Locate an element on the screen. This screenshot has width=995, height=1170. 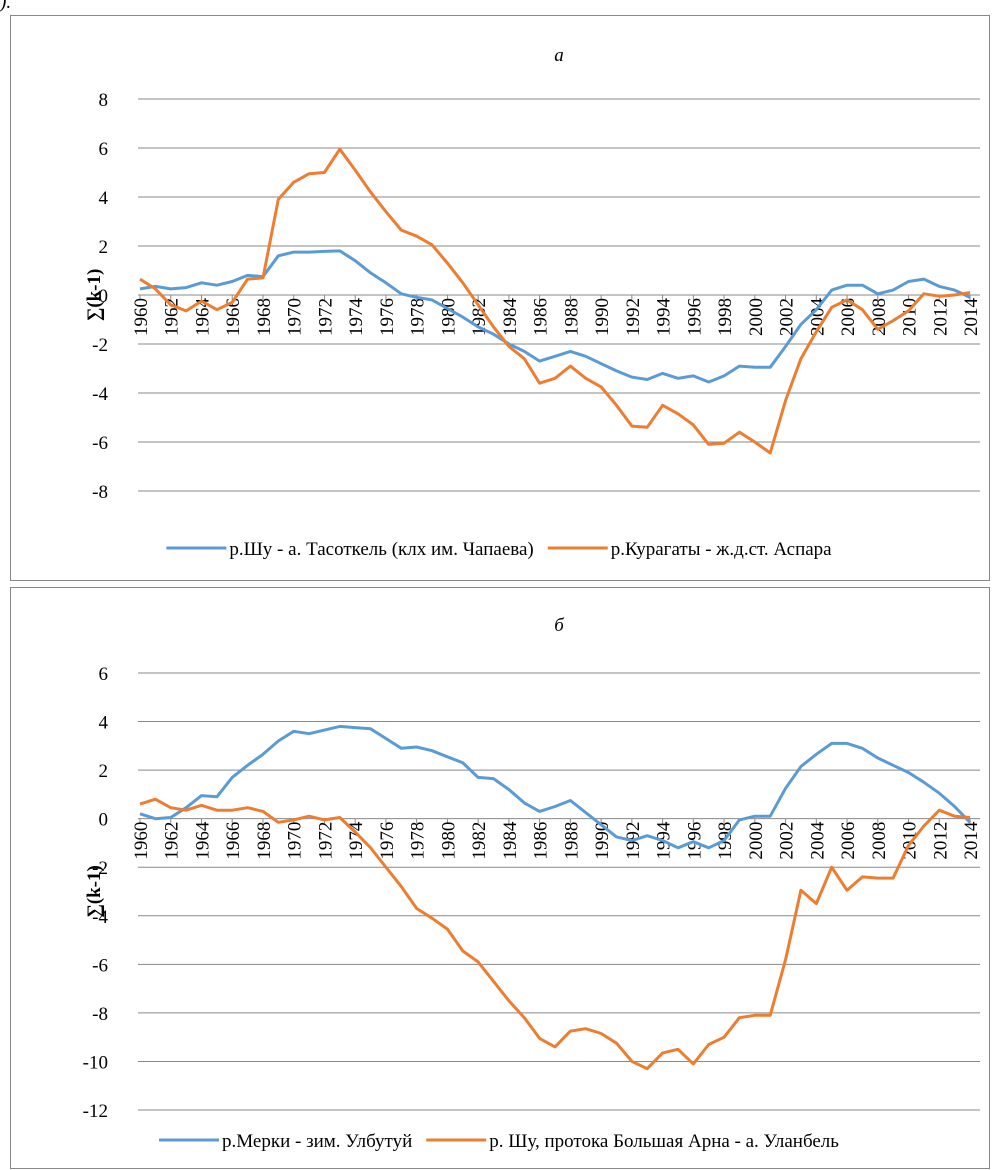
legend-label: р.Мерки - зим. Улбутуй is located at coordinates (317, 1141).